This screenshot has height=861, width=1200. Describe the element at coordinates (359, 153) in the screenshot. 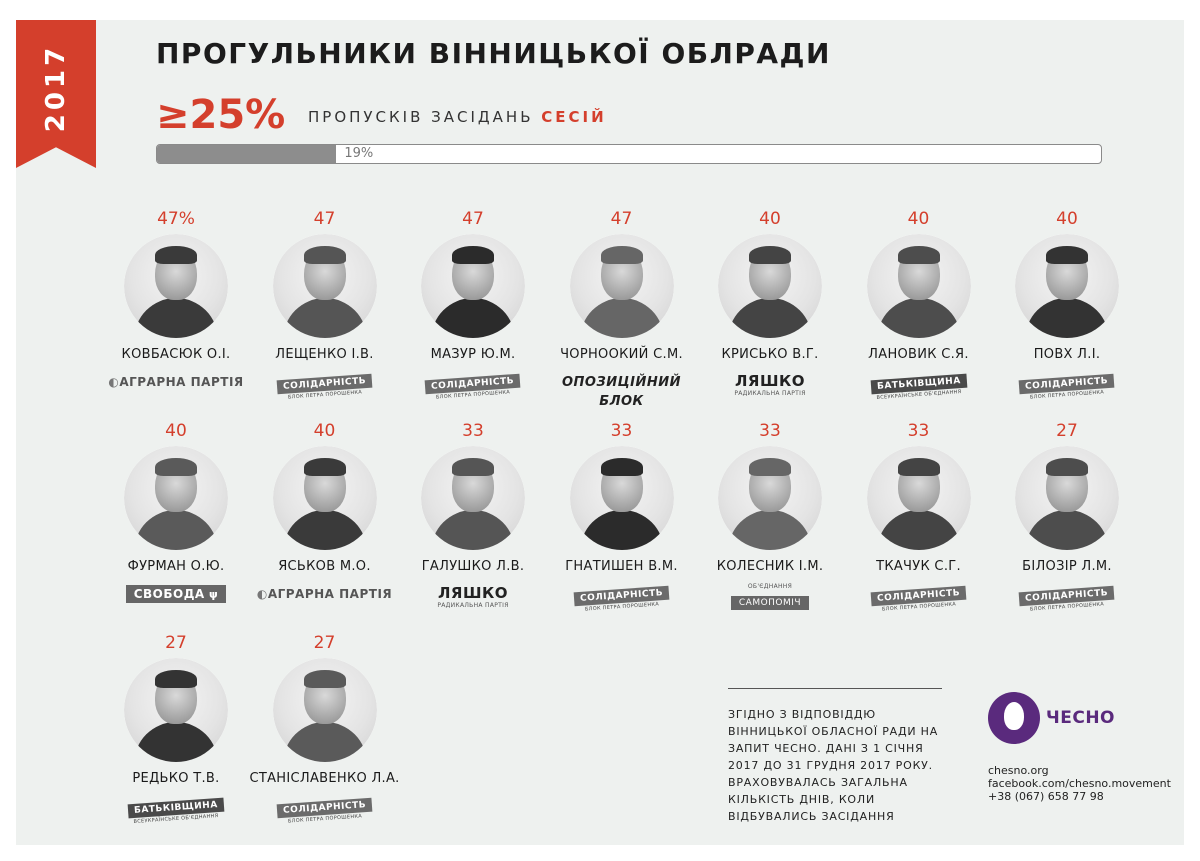

I see `overall-absence-bar-label: 19%` at that location.